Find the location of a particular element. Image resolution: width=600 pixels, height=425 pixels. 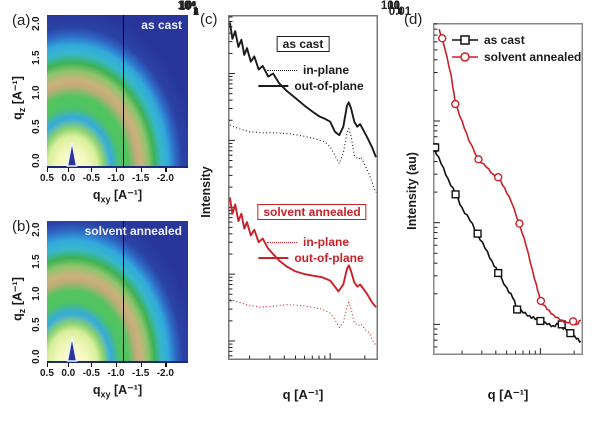

panel-d-xlabel: q [A⁻¹] is located at coordinates (508, 394).